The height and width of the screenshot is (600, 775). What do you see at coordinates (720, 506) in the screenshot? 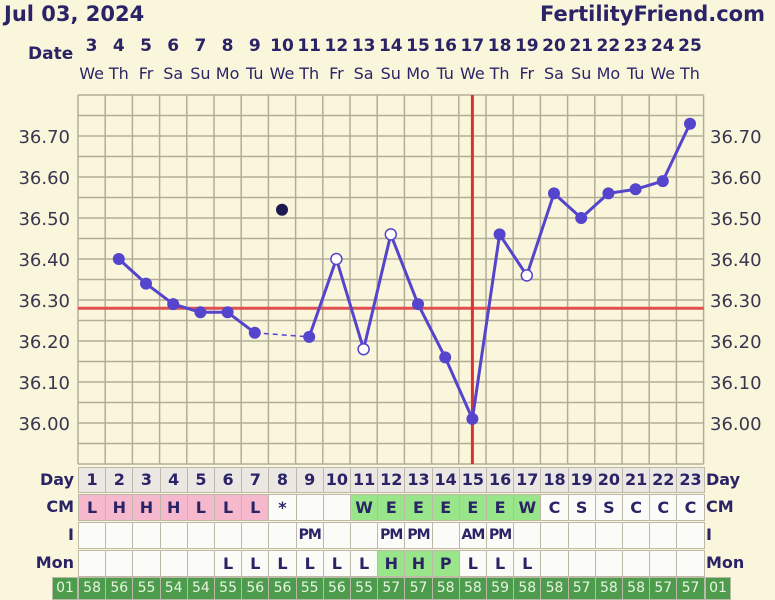
I see `row-label-cm-right: CM` at bounding box center [720, 506].